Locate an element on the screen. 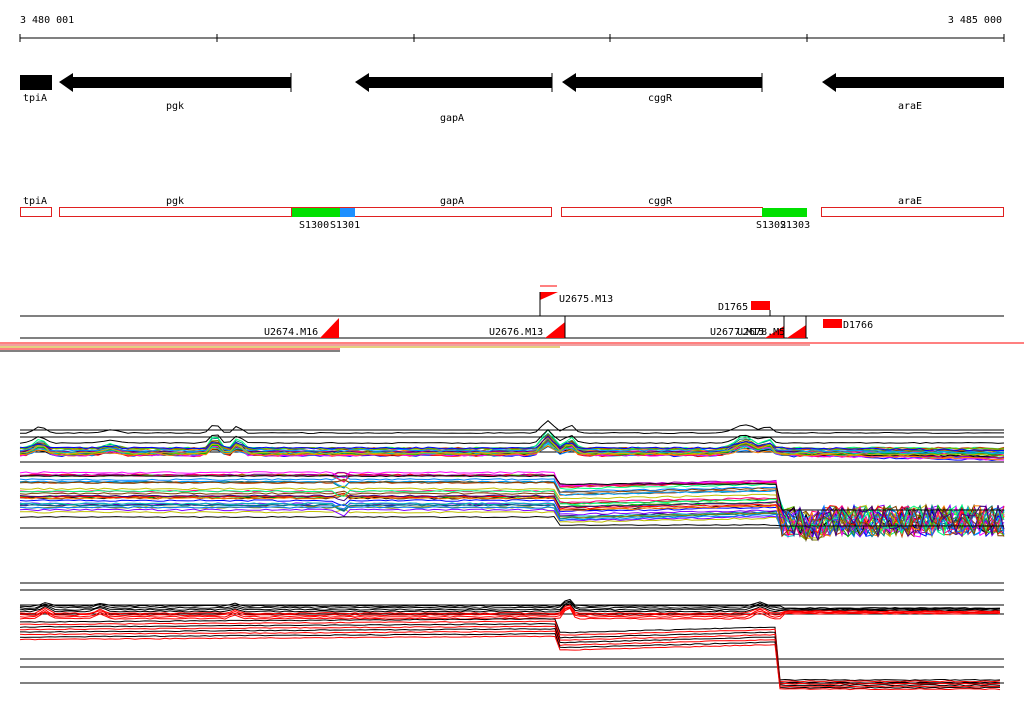 The height and width of the screenshot is (714, 1024). primer-label: U2677.M15 is located at coordinates (737, 332).